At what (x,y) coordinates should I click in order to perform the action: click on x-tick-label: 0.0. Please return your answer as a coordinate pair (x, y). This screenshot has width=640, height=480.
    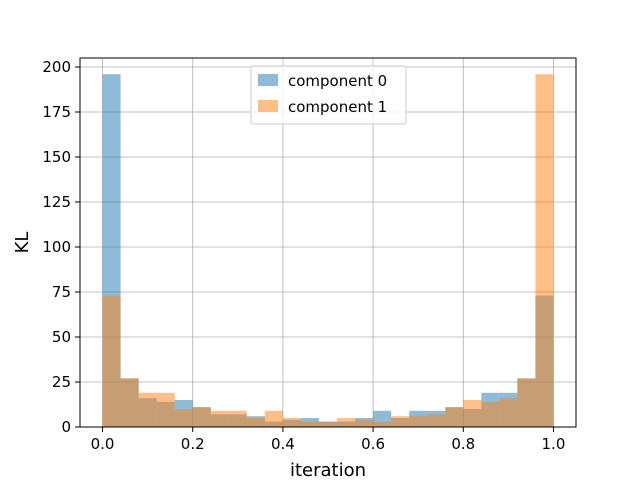
    Looking at the image, I should click on (103, 444).